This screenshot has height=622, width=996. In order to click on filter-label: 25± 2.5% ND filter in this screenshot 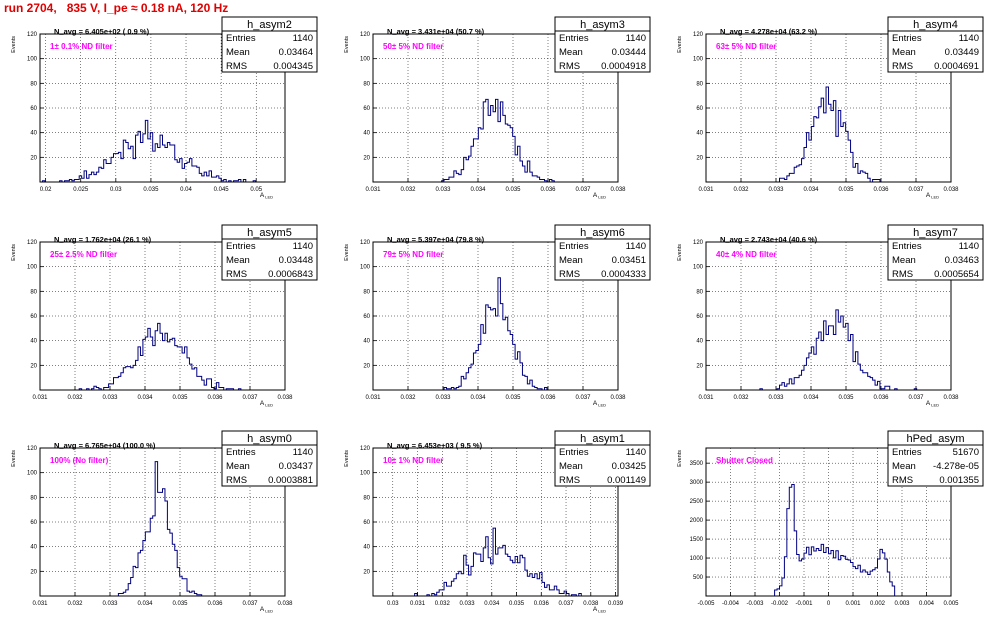, I will do `click(83, 254)`.